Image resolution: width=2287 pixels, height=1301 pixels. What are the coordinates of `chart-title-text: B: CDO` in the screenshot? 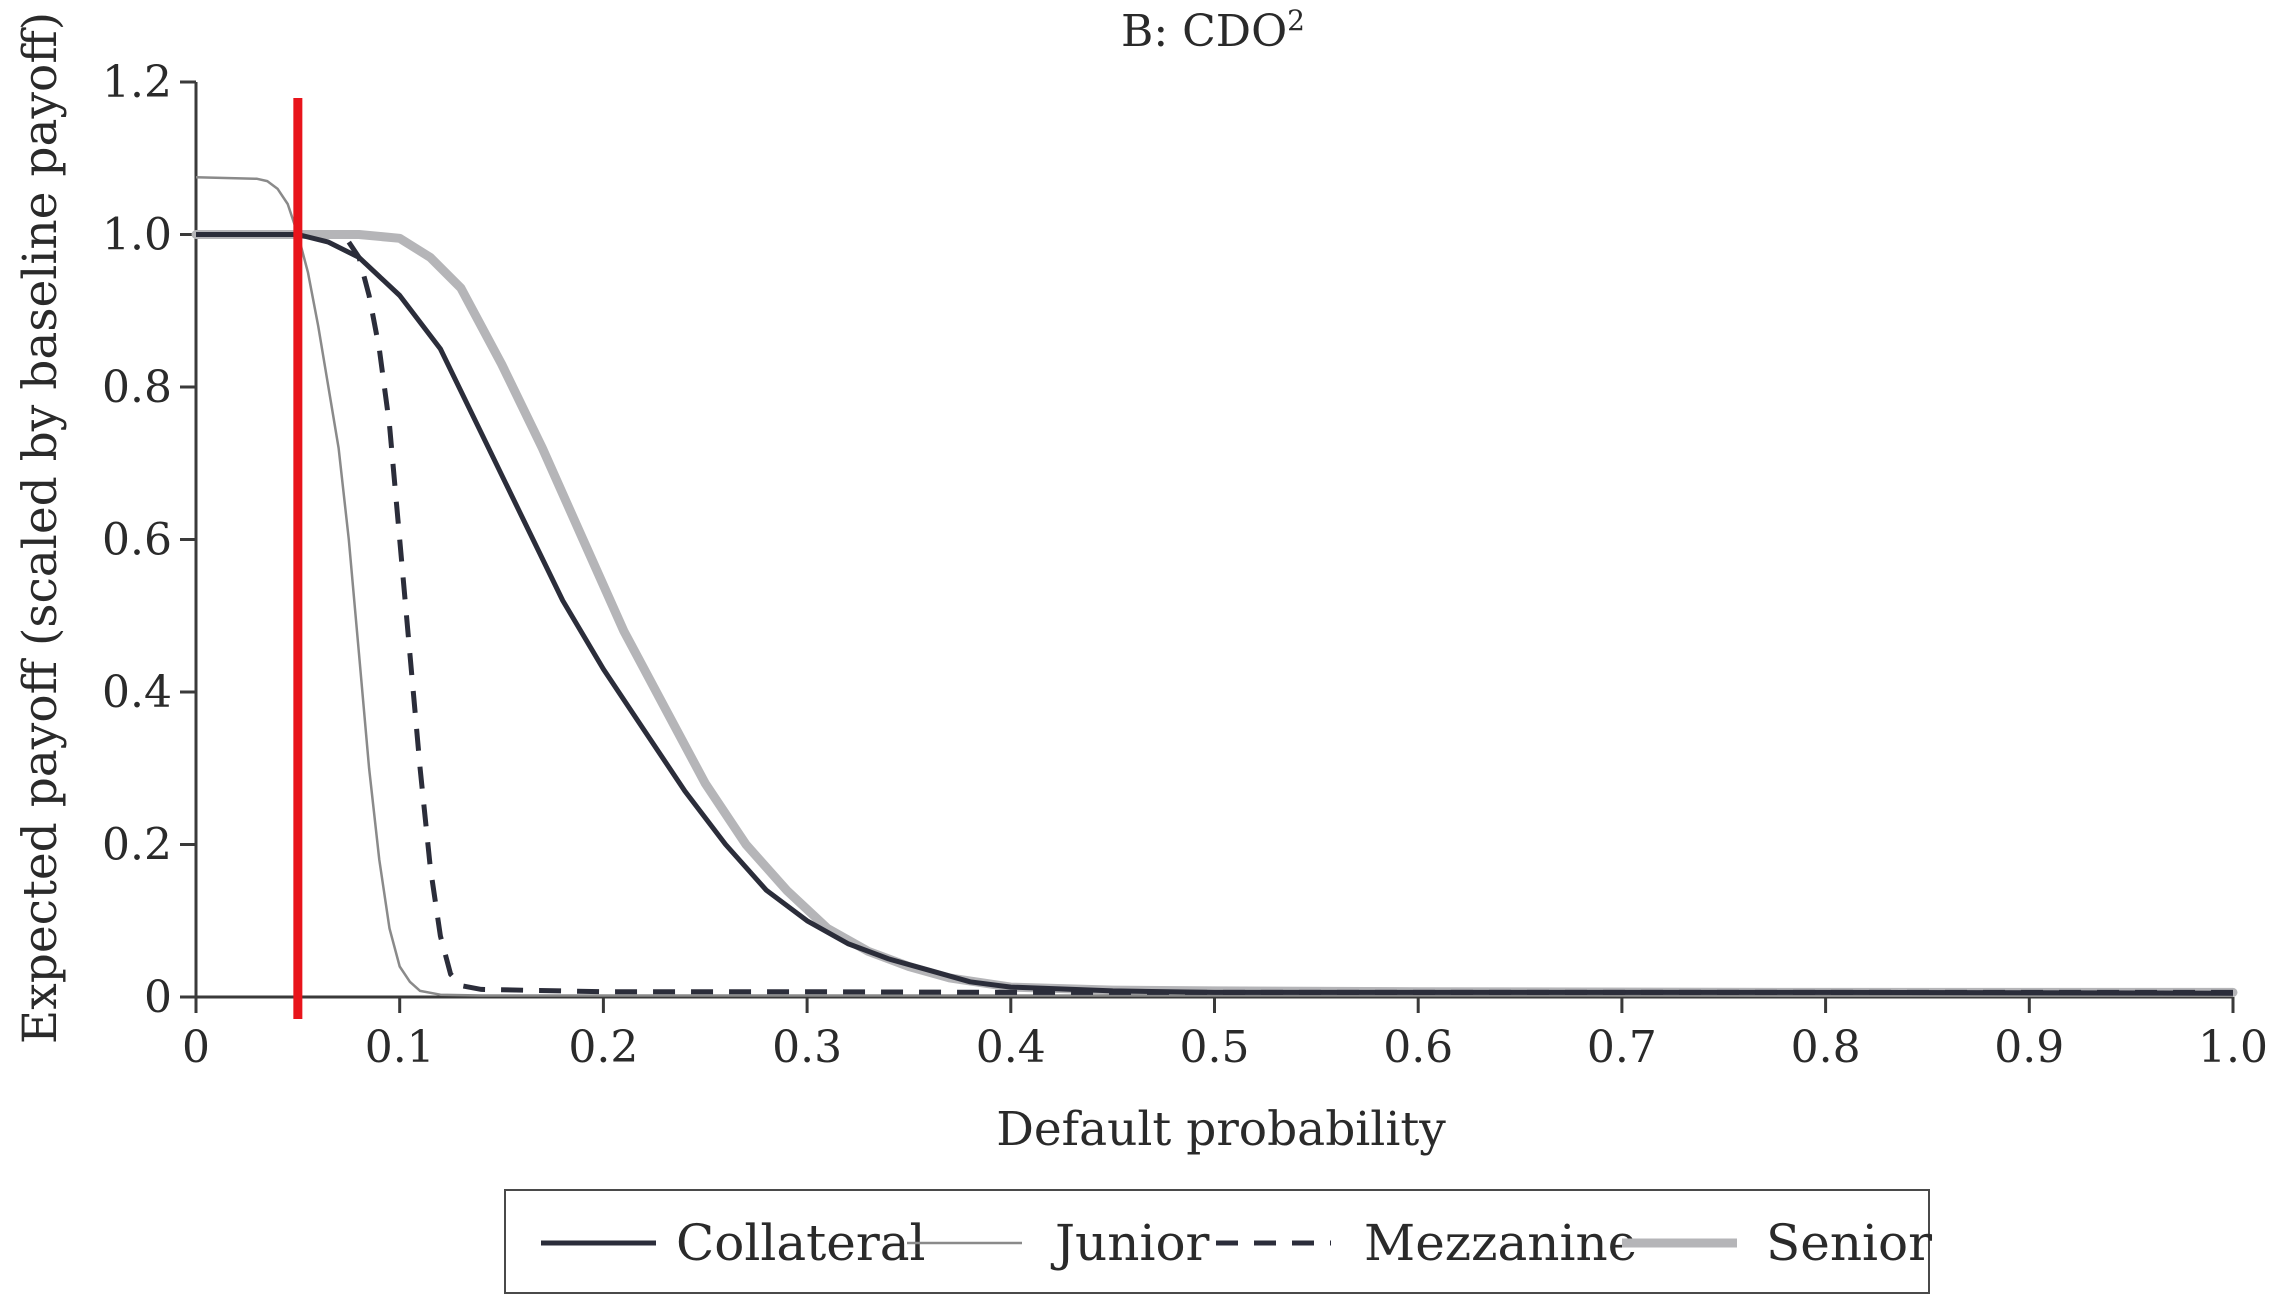 It's located at (1204, 31).